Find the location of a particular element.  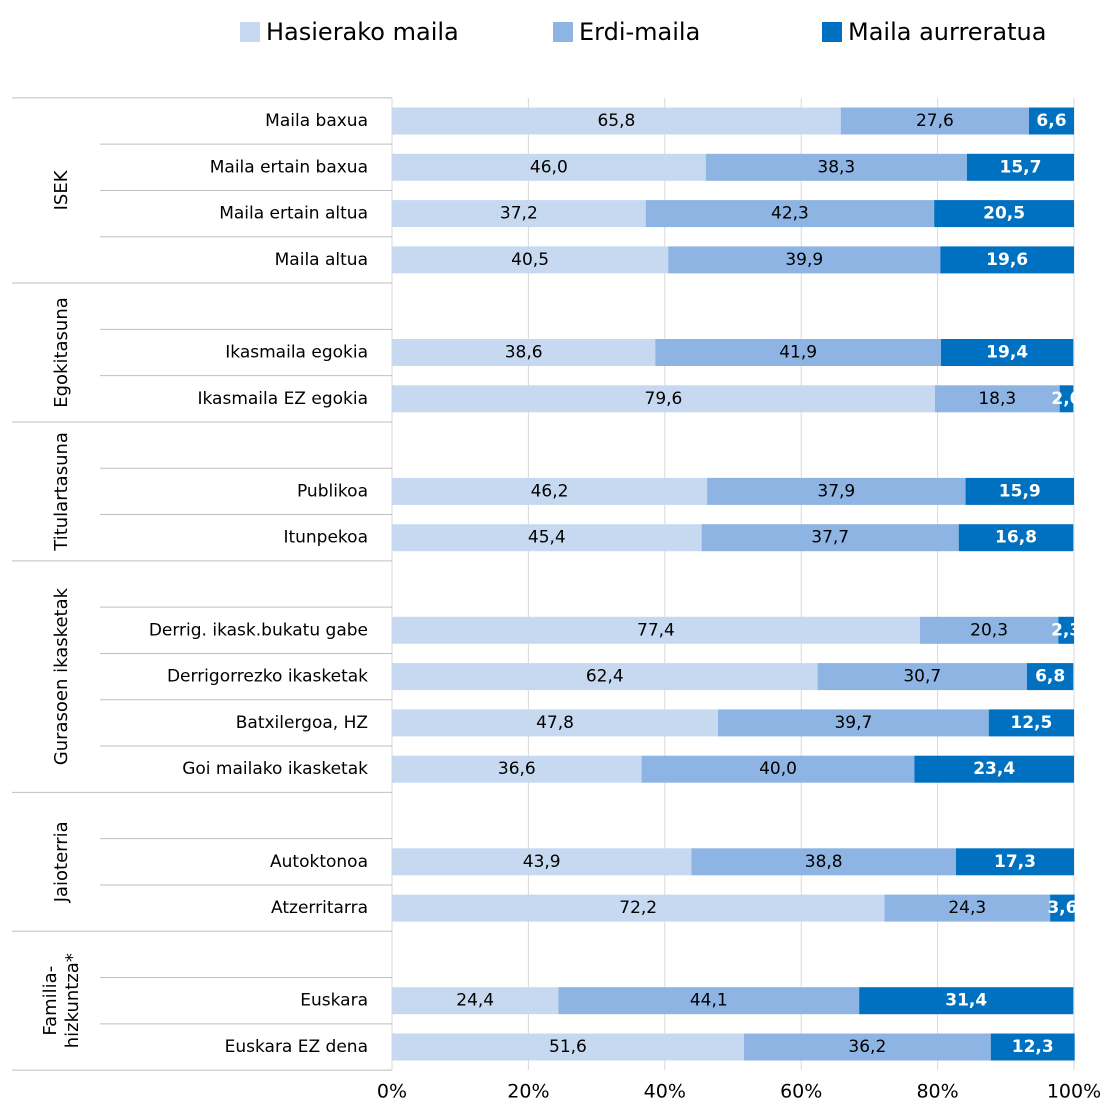

value-label: 36,6 is located at coordinates (517, 769).